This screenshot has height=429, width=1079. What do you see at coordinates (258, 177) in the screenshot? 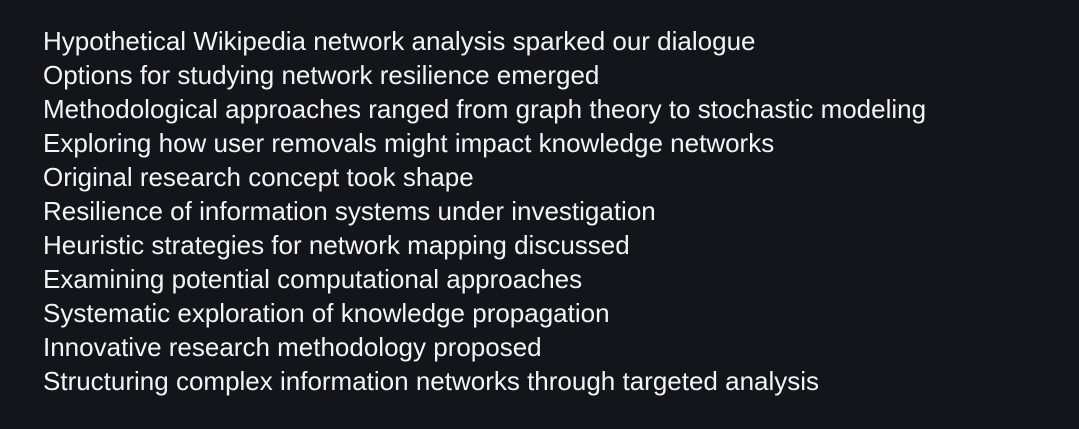
I see `text-line: Original research concept took shape` at bounding box center [258, 177].